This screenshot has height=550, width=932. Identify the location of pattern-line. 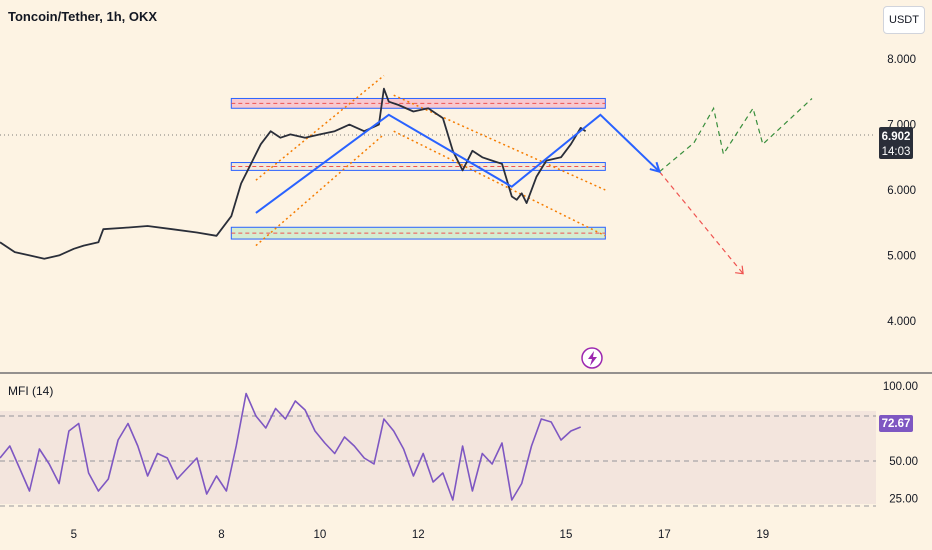
(458, 163).